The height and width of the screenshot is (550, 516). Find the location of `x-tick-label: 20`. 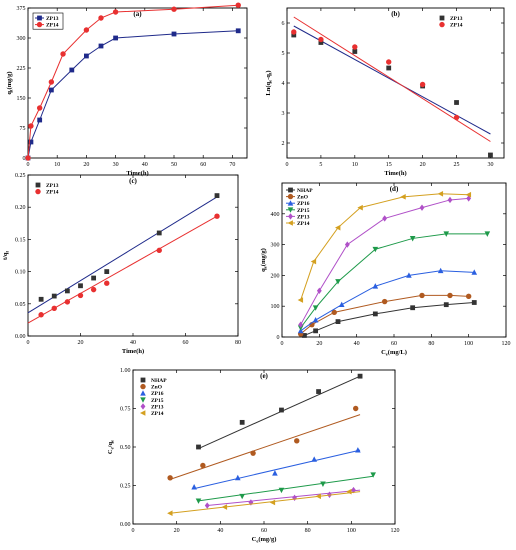

x-tick-label: 20 is located at coordinates (86, 165).